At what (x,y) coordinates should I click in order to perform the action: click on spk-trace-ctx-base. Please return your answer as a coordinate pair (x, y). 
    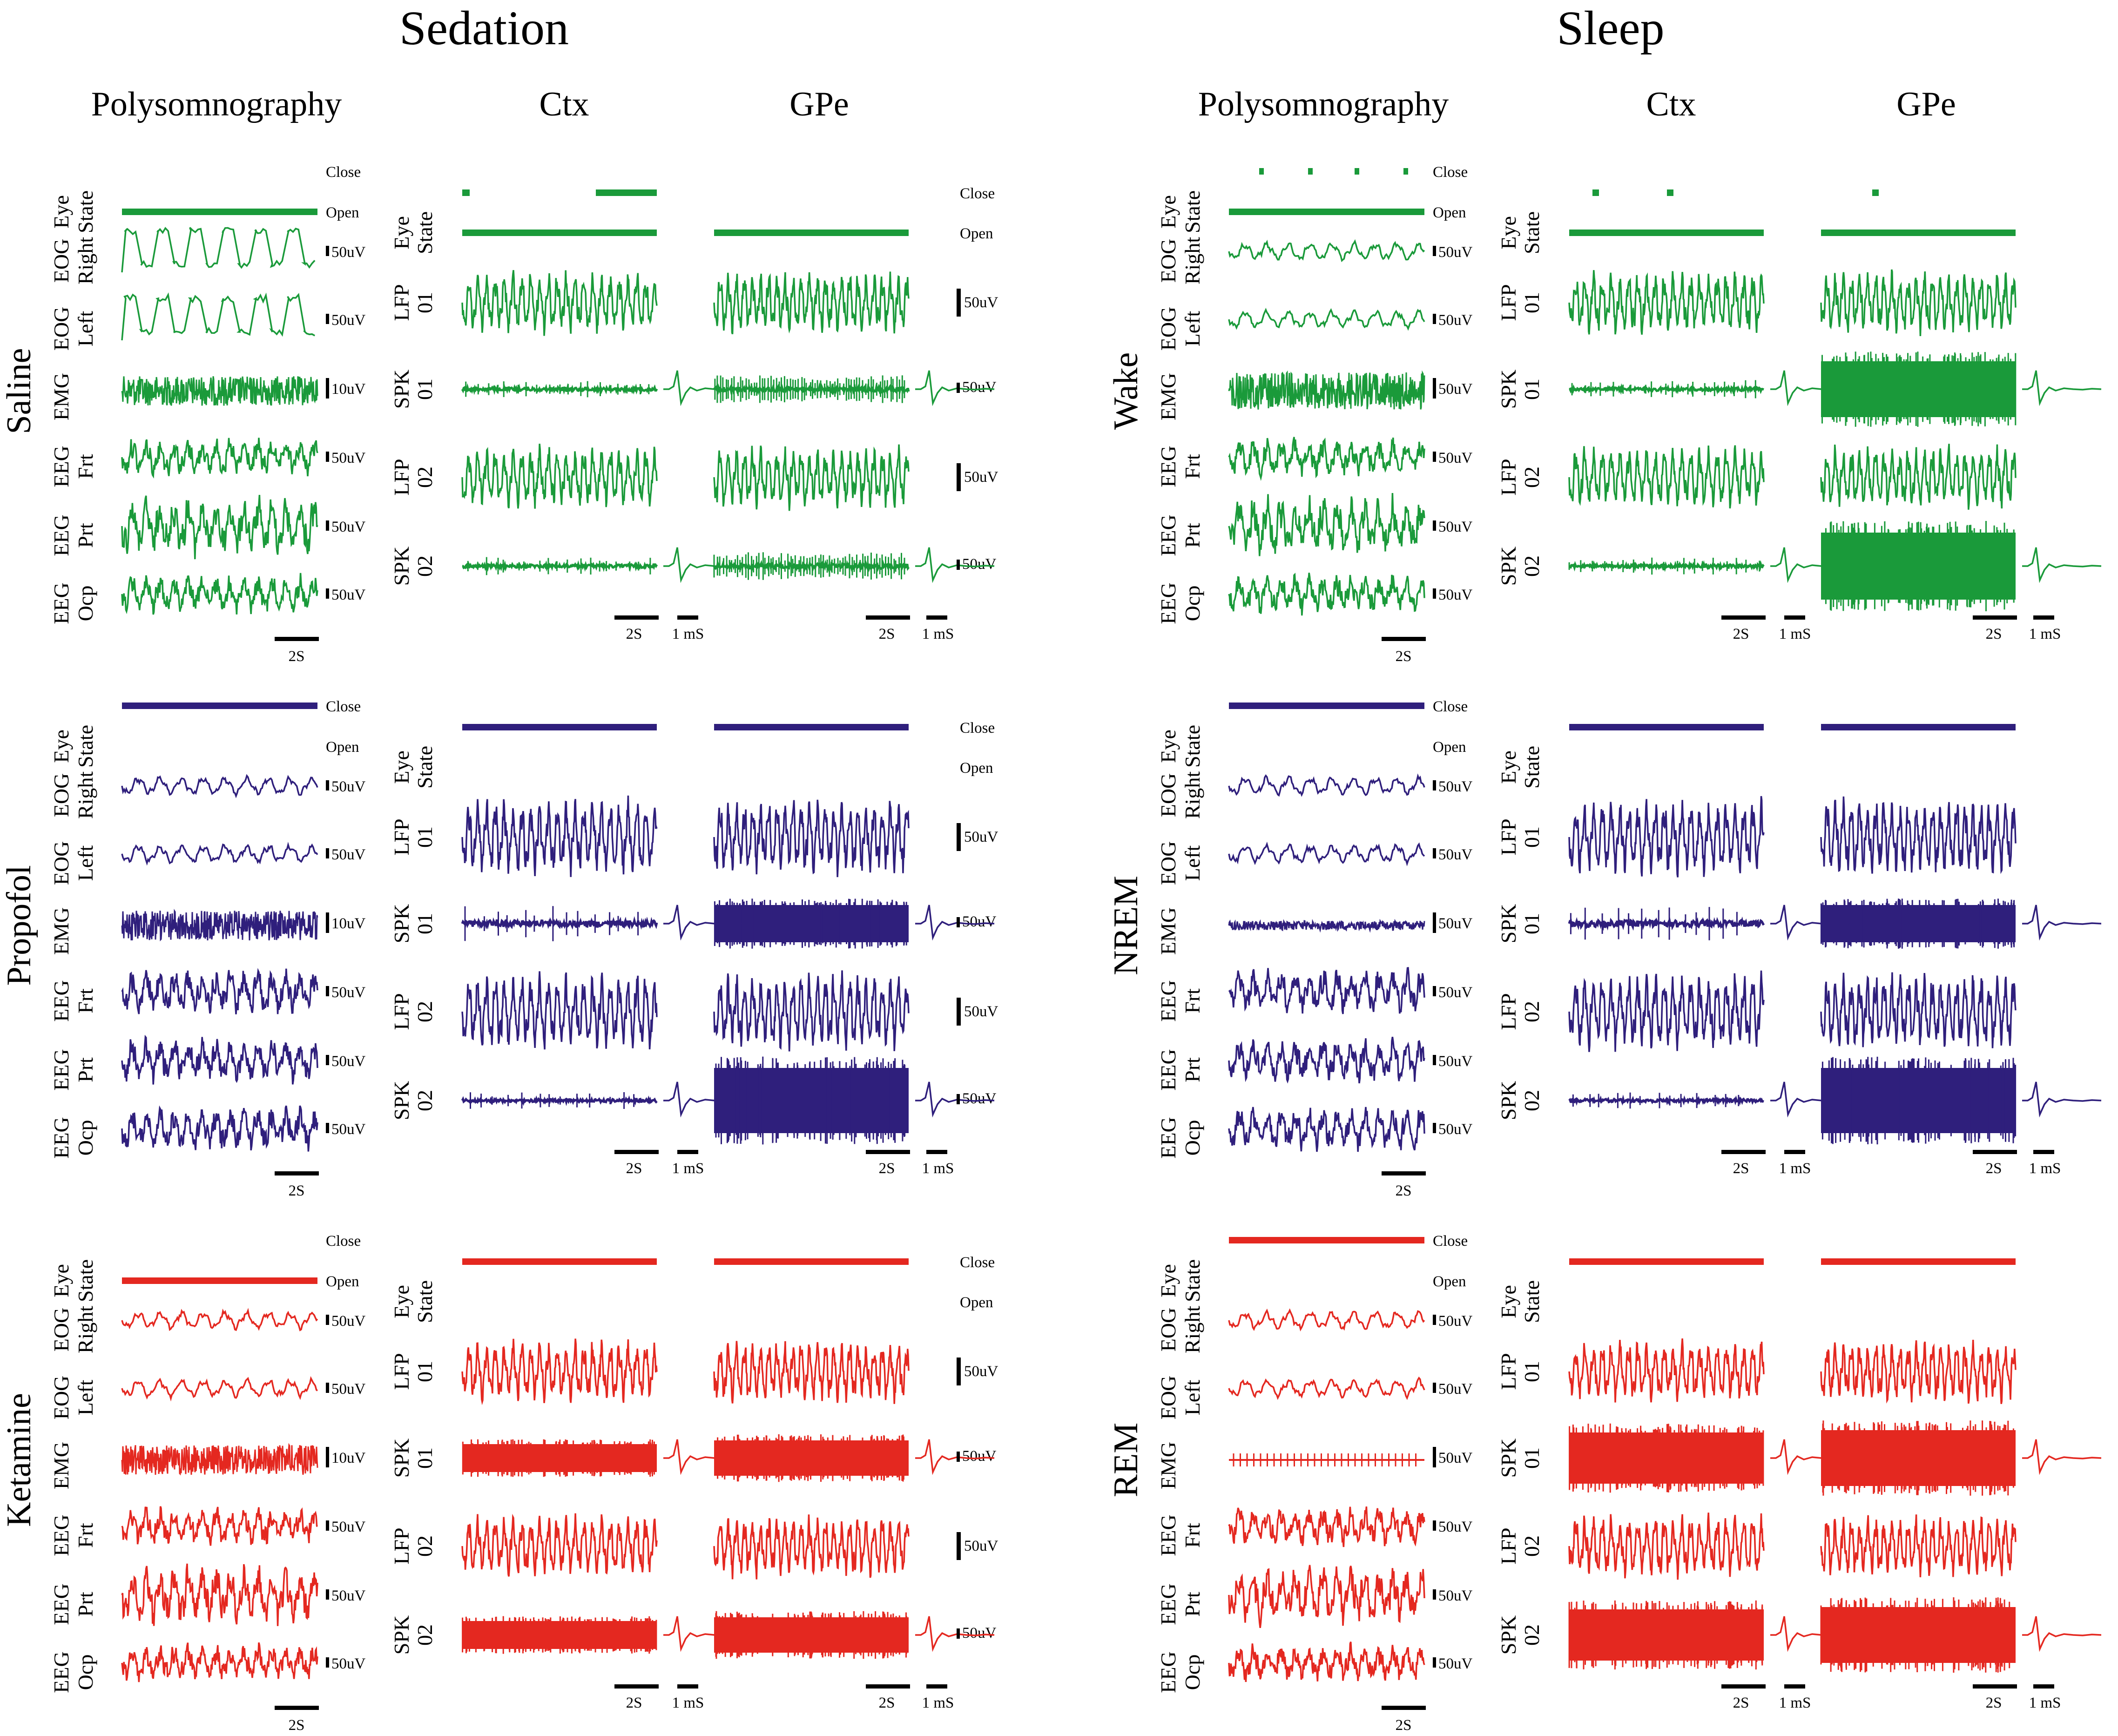
    Looking at the image, I should click on (1666, 923).